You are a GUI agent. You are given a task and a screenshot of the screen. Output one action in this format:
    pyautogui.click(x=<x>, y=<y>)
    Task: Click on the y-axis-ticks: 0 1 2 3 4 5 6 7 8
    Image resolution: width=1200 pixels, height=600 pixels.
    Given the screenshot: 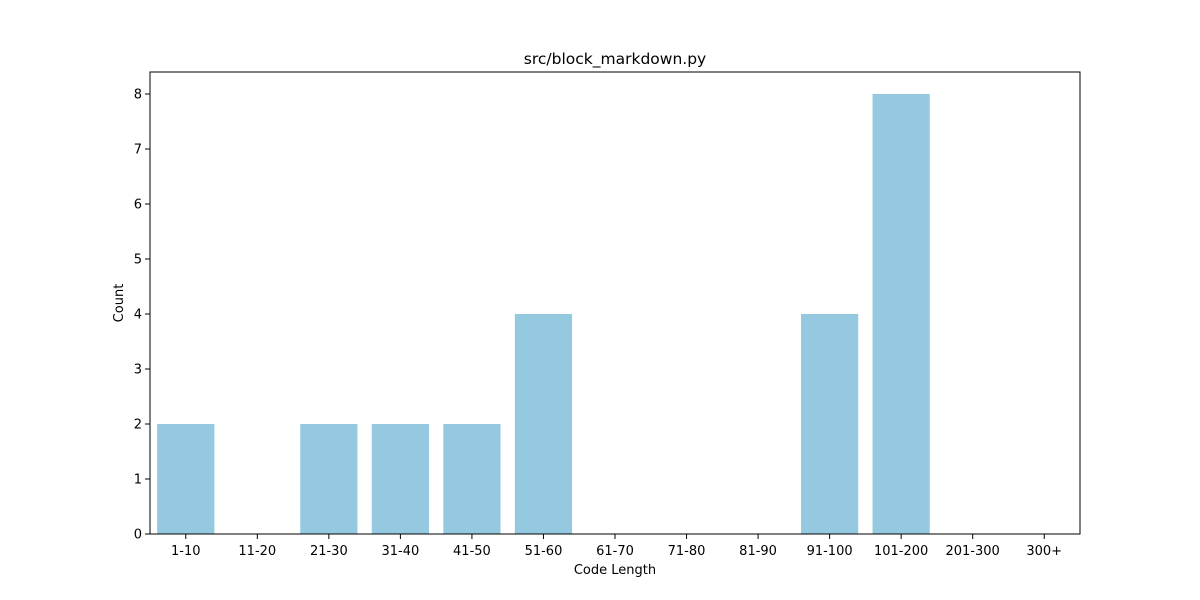 What is the action you would take?
    pyautogui.click(x=142, y=315)
    